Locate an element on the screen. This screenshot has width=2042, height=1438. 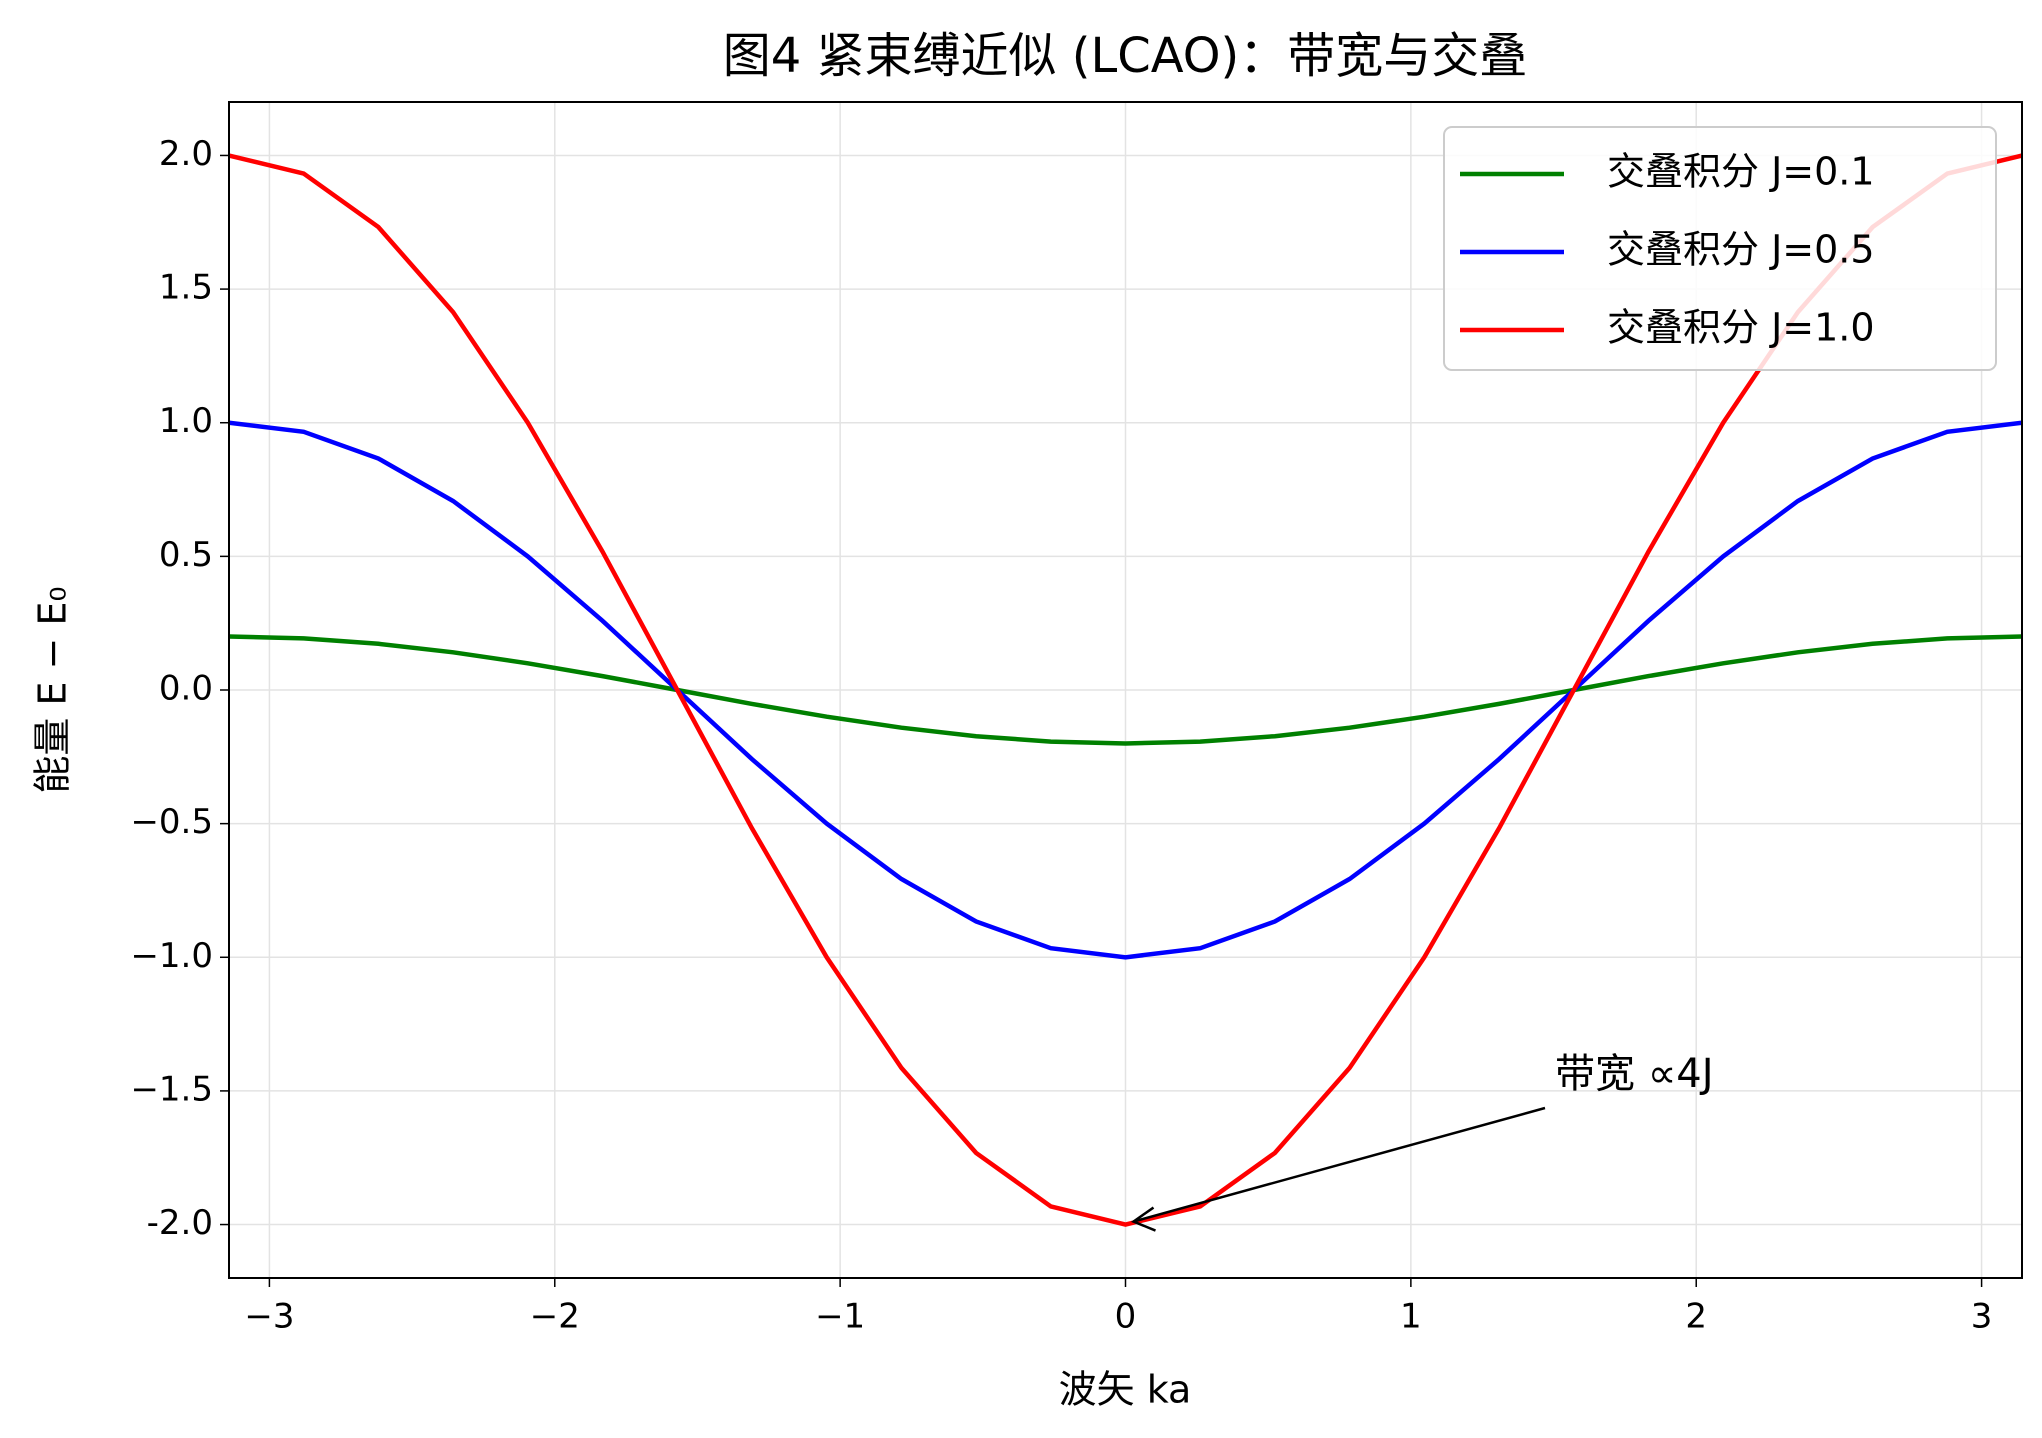
y-tick-label: 0.5 is located at coordinates (186, 555).